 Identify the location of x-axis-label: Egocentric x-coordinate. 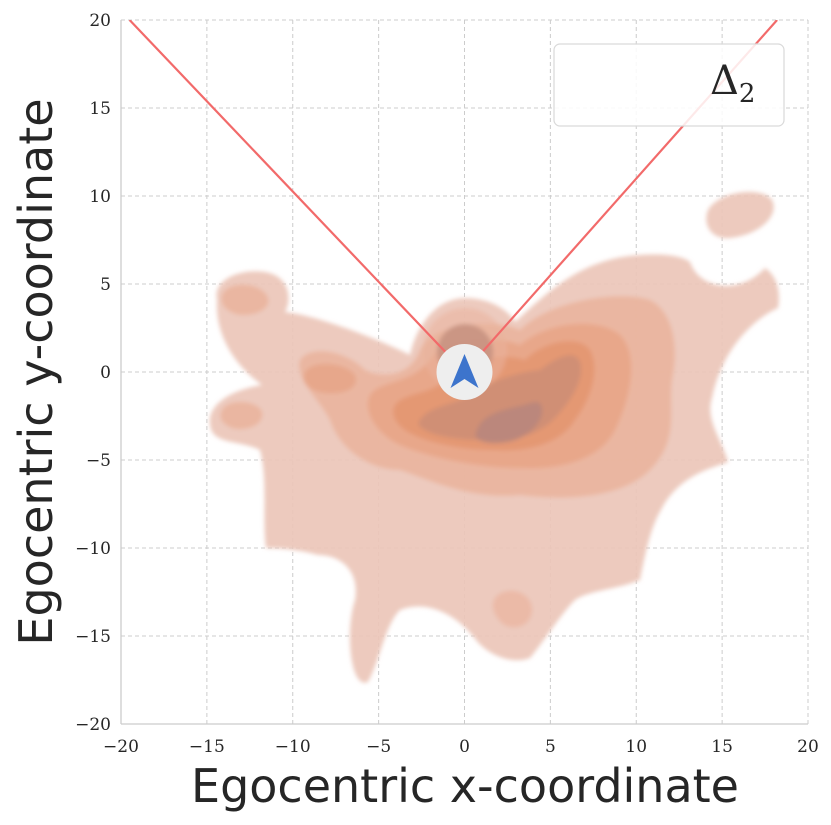
(465, 786).